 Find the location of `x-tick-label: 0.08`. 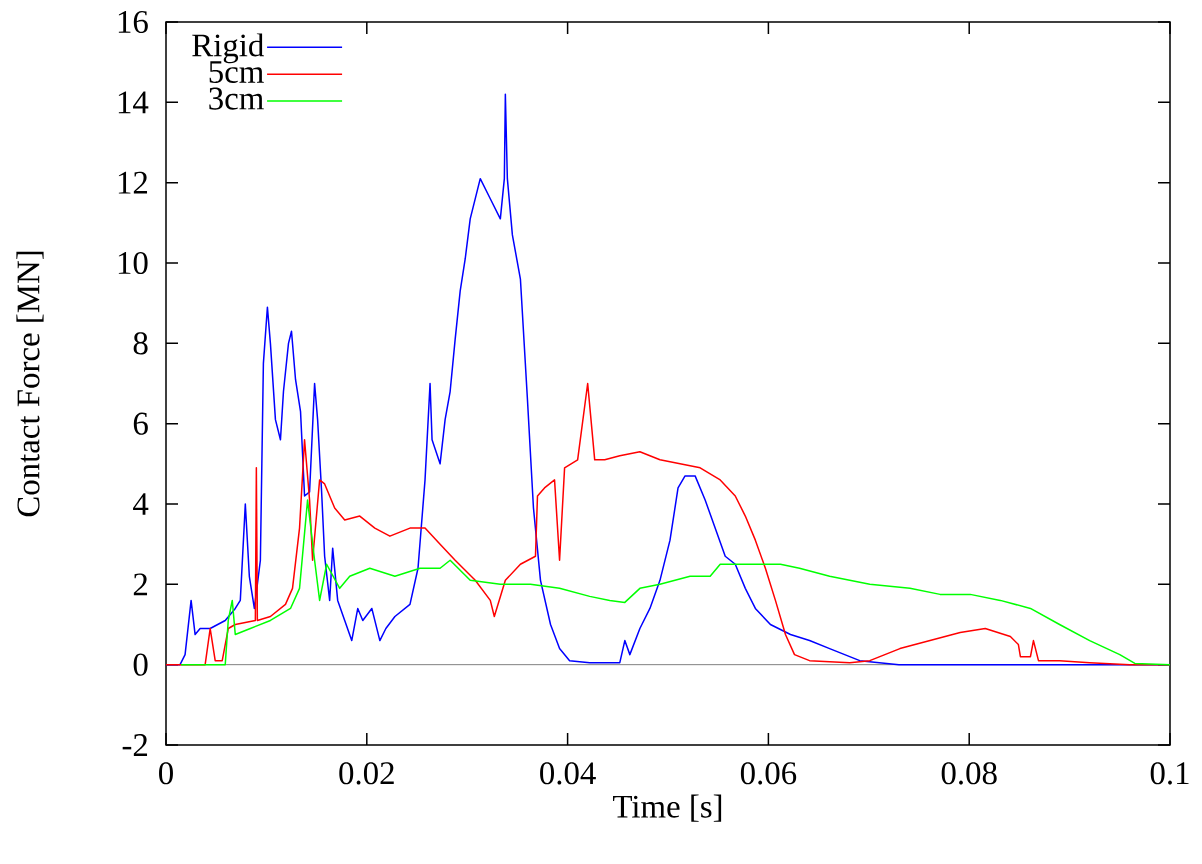

x-tick-label: 0.08 is located at coordinates (969, 773).